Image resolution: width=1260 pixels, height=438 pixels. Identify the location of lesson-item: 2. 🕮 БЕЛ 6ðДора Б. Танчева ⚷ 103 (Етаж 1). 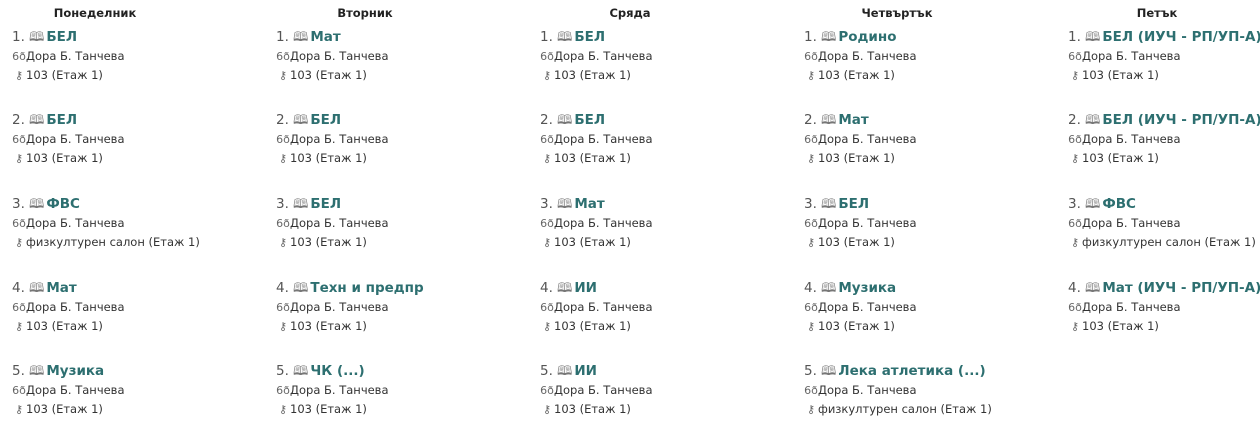
(596, 139).